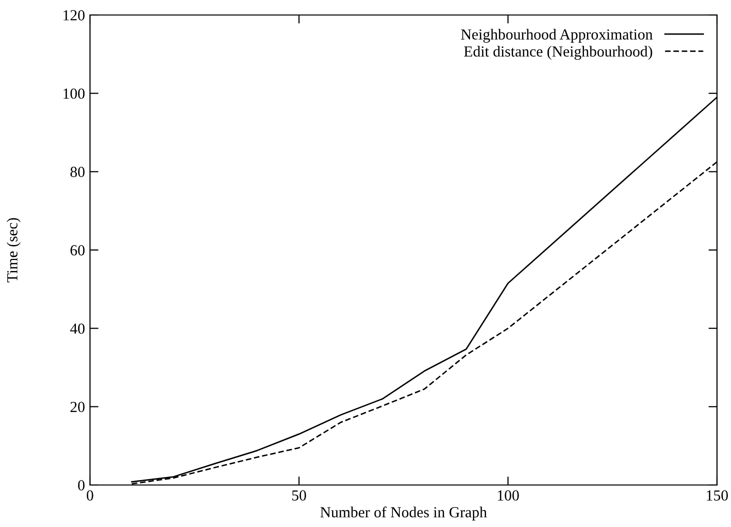 This screenshot has width=731, height=527. Describe the element at coordinates (13, 250) in the screenshot. I see `y-axis-title: Time (sec)` at that location.